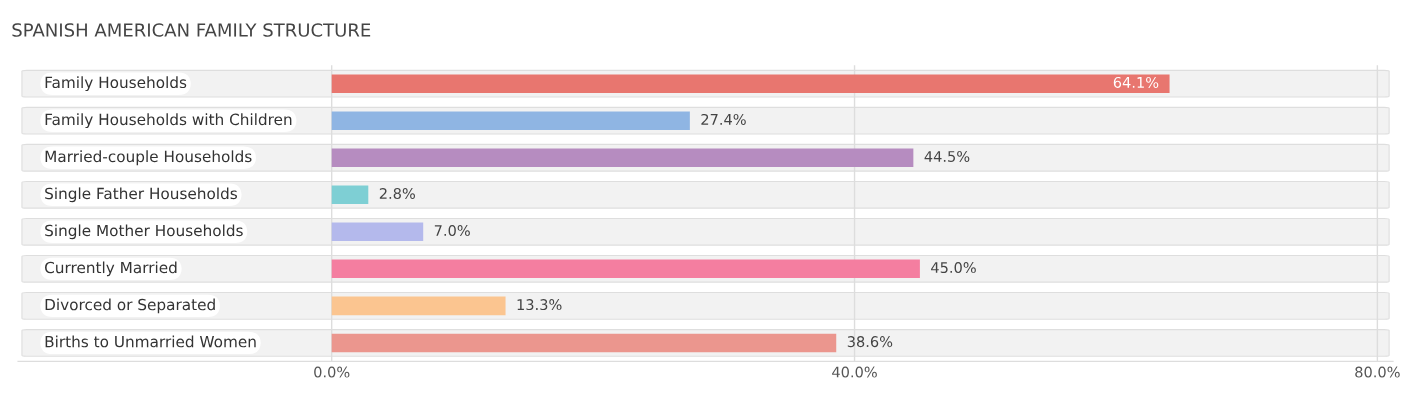  What do you see at coordinates (116, 84) in the screenshot?
I see `y-tick-label: Family Households` at bounding box center [116, 84].